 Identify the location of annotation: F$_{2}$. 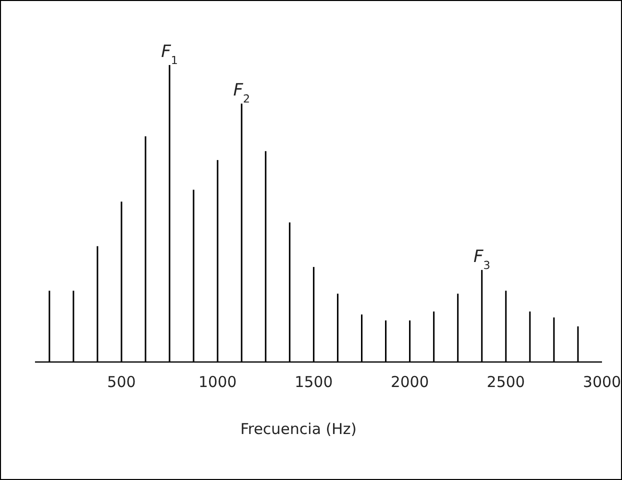
(241, 93).